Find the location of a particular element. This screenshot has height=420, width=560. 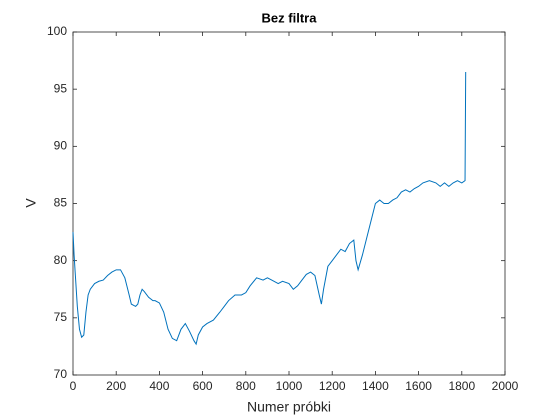

x-axis-label: Numer próbki is located at coordinates (289, 407).